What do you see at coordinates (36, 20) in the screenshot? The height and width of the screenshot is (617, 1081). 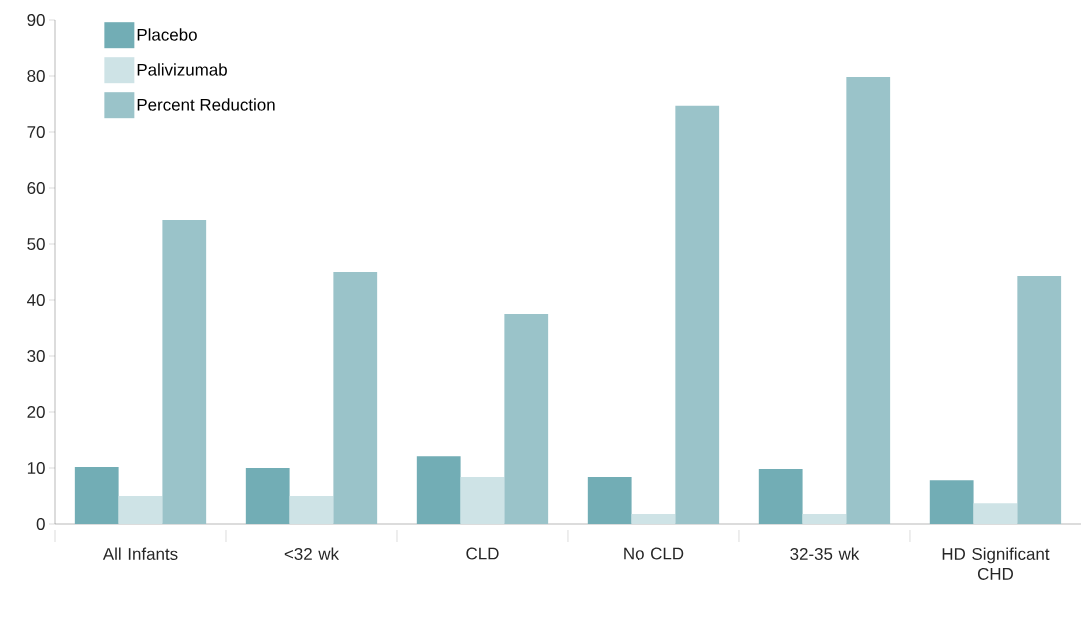 I see `y-tick-label: 90` at bounding box center [36, 20].